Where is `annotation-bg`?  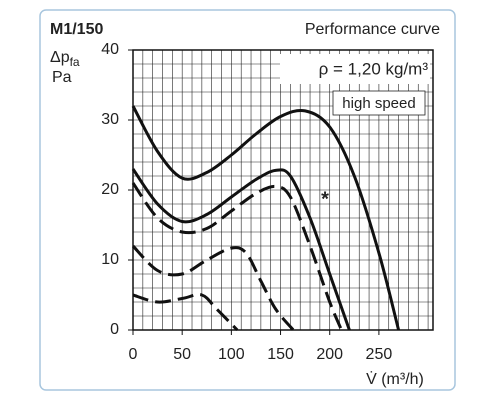 annotation-bg is located at coordinates (355, 69).